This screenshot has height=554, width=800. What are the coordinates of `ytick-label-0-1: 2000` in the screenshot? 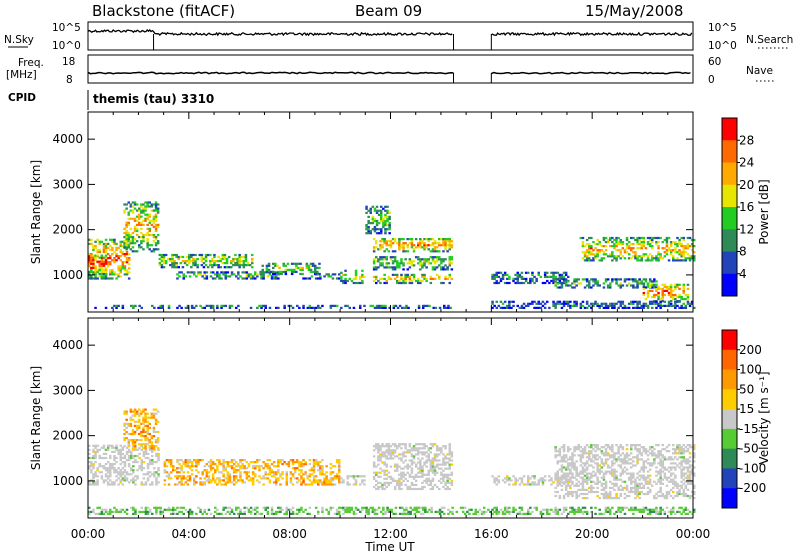 It's located at (67, 230).